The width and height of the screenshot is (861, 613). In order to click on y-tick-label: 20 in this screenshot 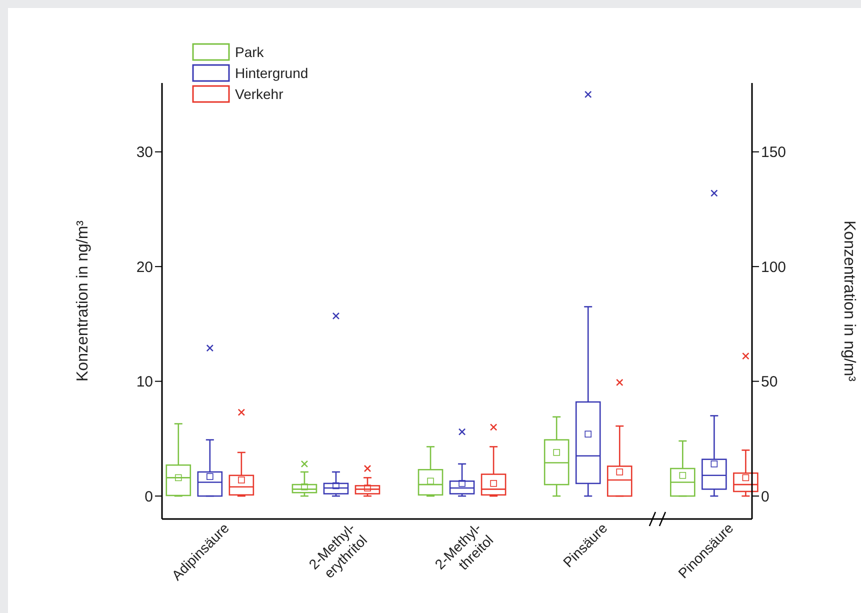, I will do `click(144, 267)`.